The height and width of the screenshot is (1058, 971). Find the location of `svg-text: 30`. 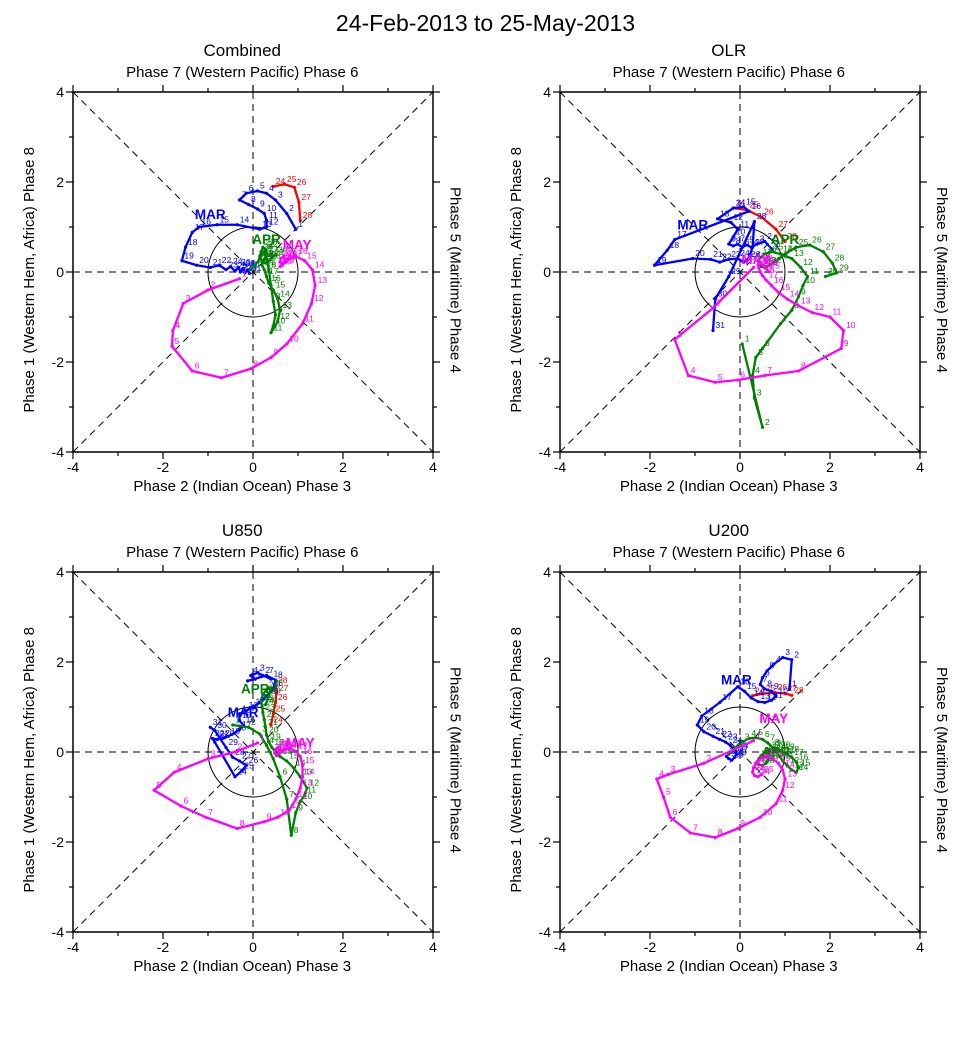

svg-text: 30 is located at coordinates (283, 249).